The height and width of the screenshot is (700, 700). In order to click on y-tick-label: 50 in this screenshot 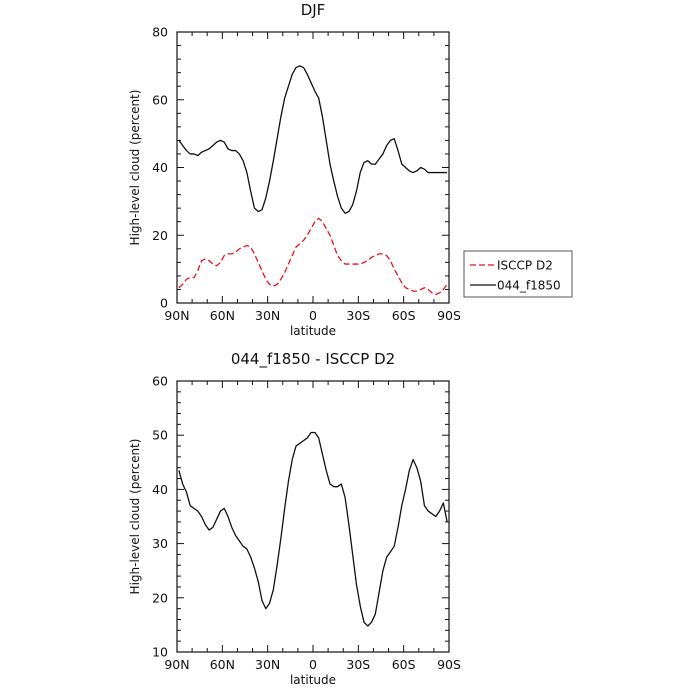, I will do `click(160, 435)`.